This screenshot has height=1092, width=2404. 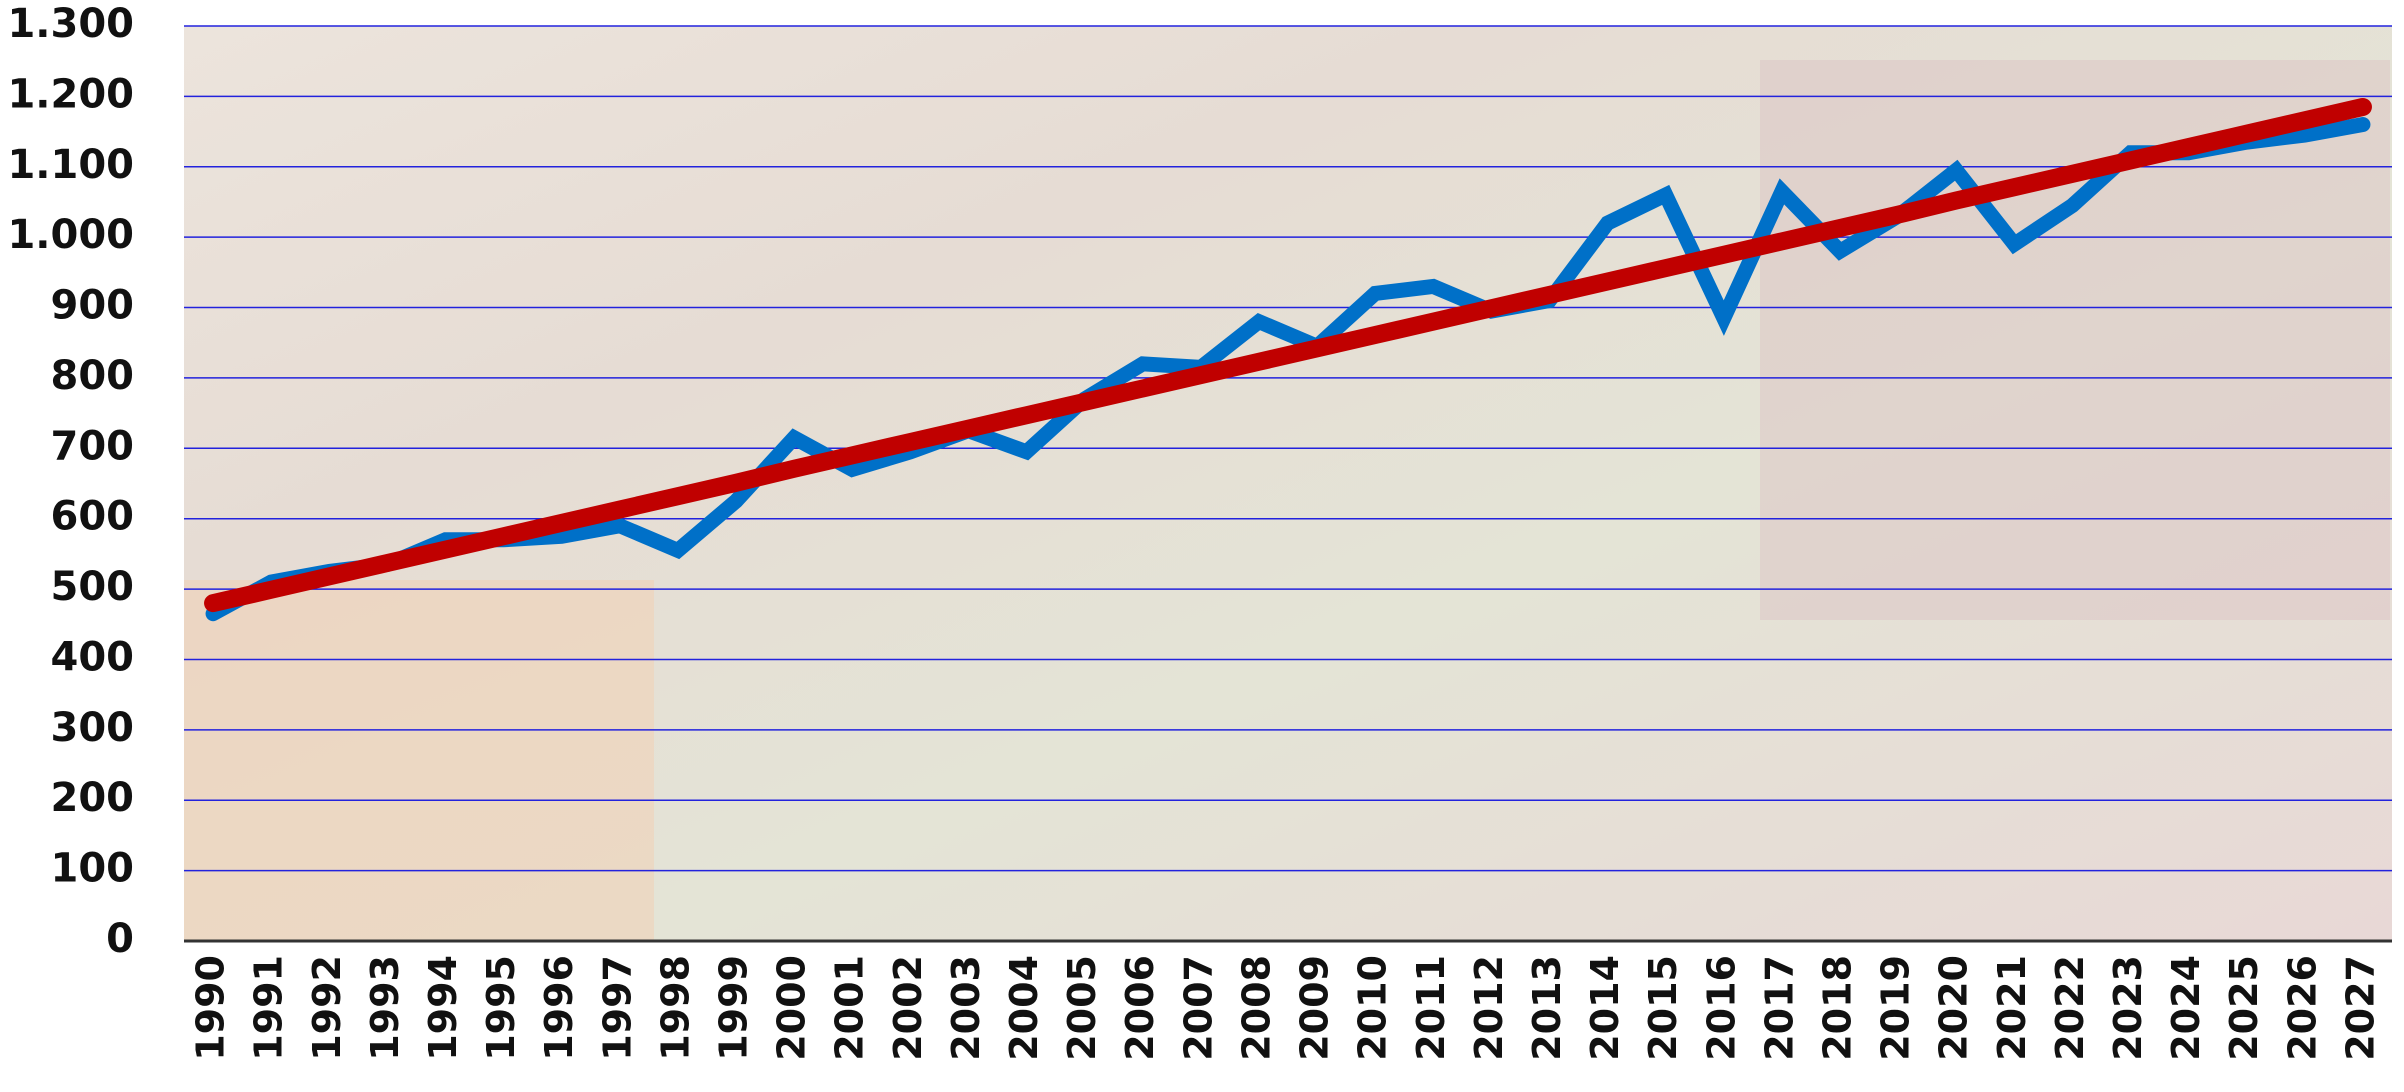 I want to click on x-tick-label: 2010, so click(x=1373, y=1008).